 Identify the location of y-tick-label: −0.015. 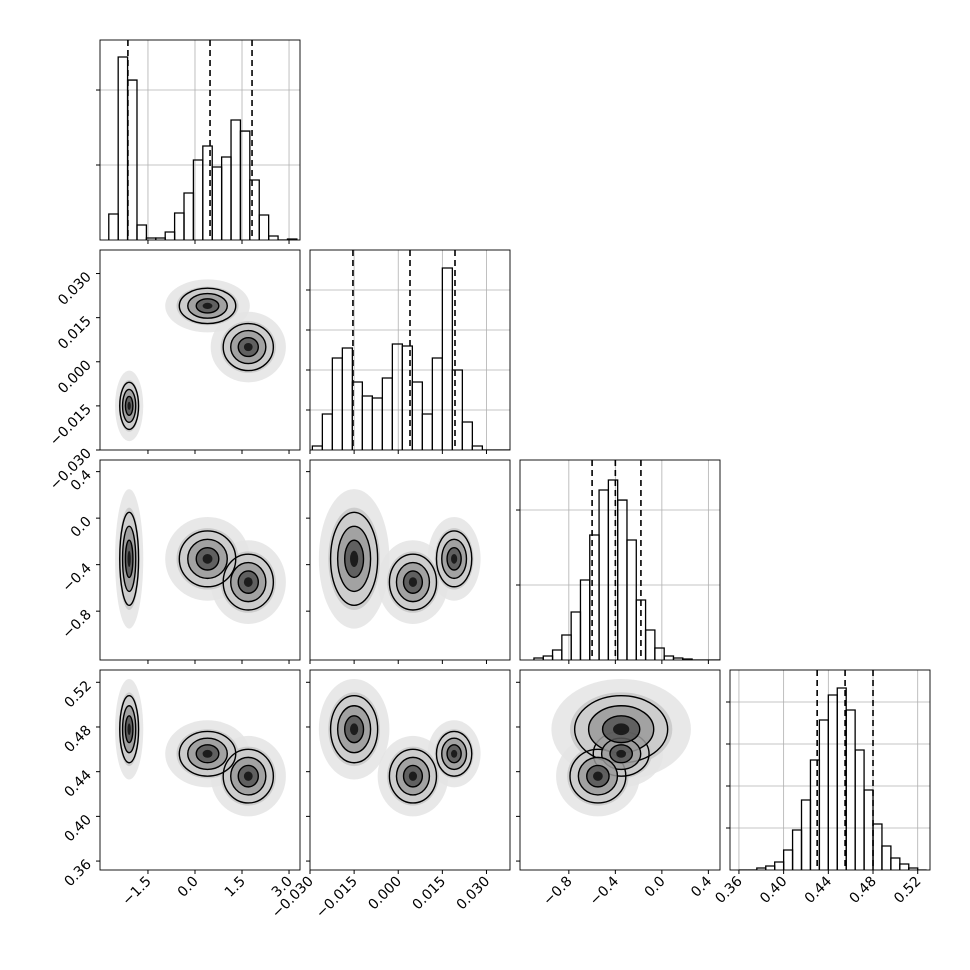
(71, 425).